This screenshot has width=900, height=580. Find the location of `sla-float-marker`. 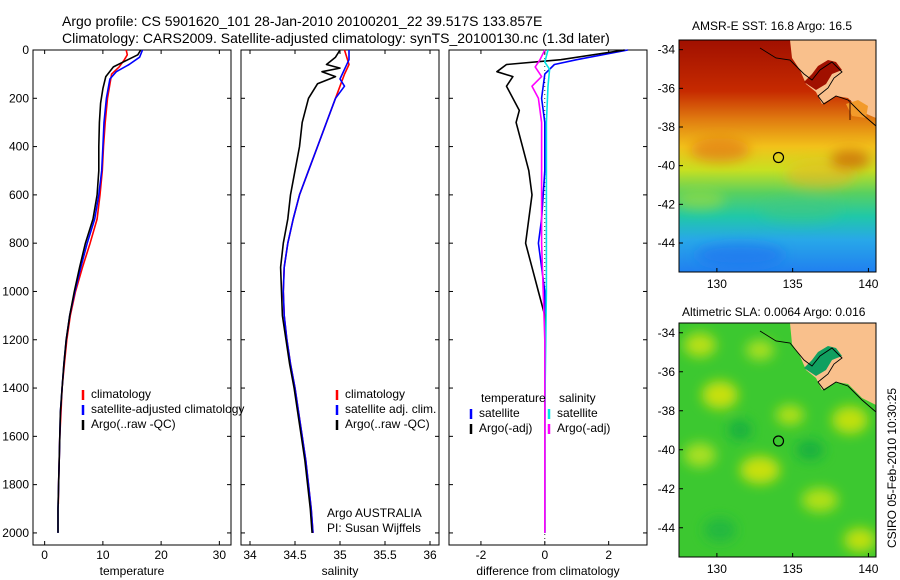

sla-float-marker is located at coordinates (778, 441).